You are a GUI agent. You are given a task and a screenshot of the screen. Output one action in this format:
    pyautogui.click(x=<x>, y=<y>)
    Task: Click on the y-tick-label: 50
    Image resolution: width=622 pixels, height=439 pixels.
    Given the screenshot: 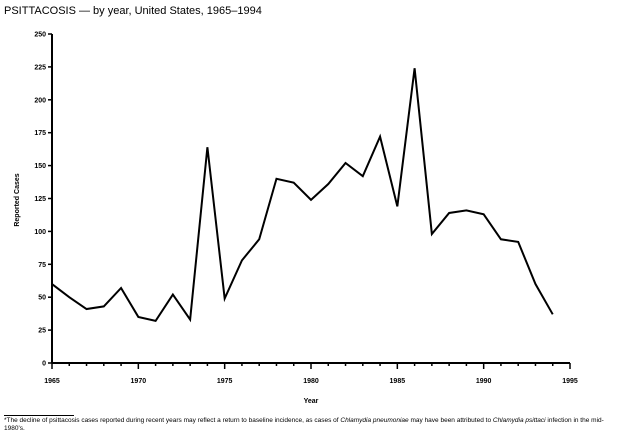 What is the action you would take?
    pyautogui.click(x=42, y=298)
    